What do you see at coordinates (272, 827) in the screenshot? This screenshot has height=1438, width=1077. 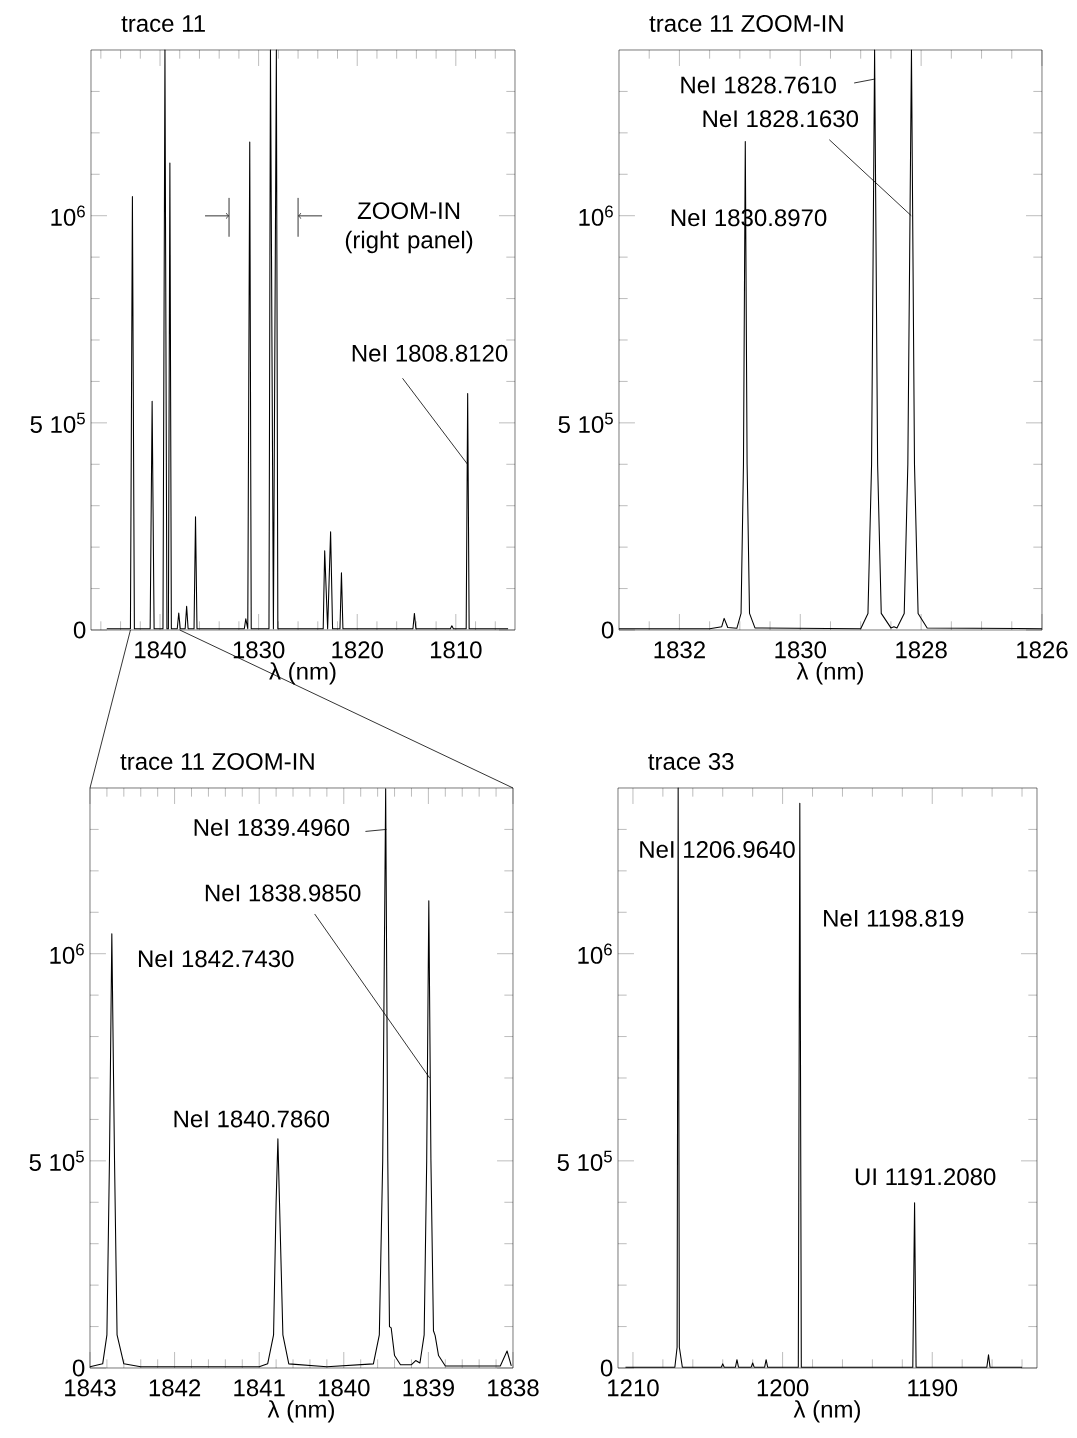 I see `annotation: NeI 1839.4960` at bounding box center [272, 827].